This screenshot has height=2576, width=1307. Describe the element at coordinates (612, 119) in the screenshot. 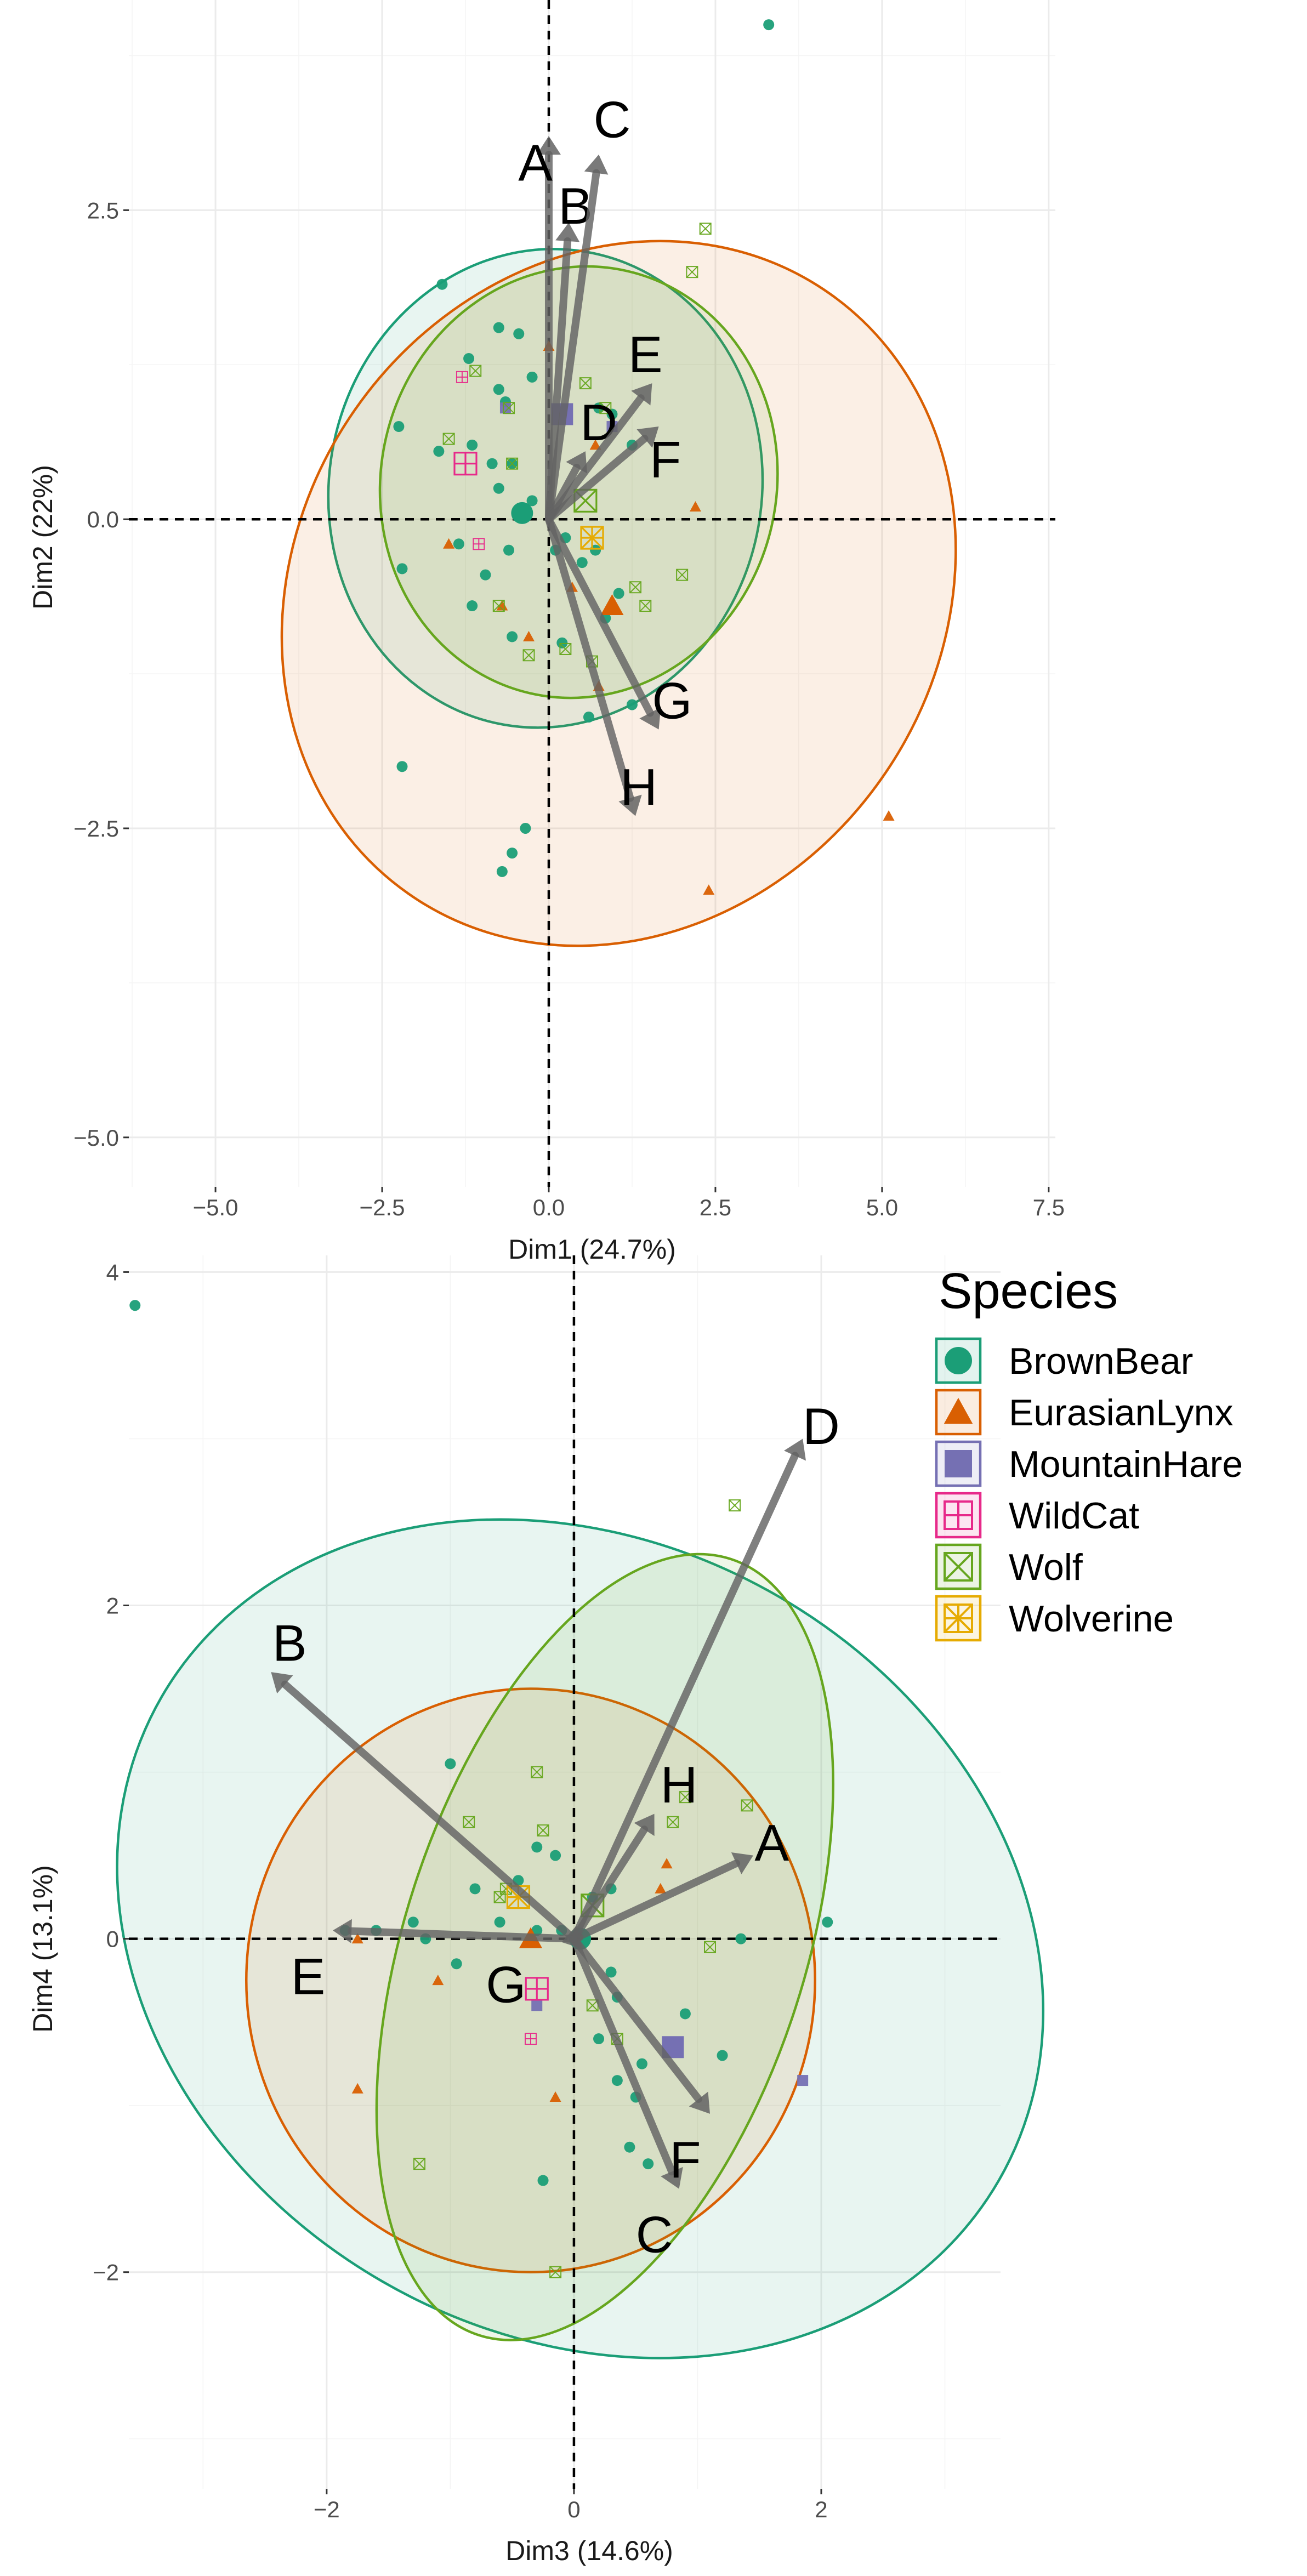

I see `top-arrow-label-c: C` at that location.